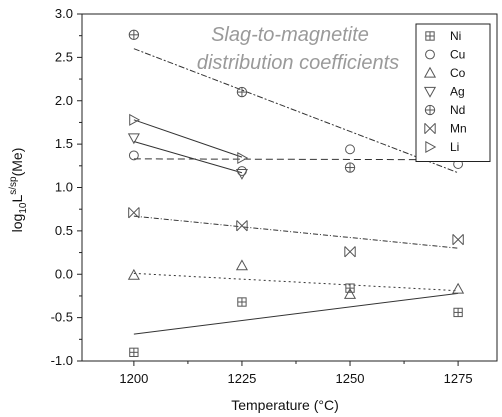  Describe the element at coordinates (296, 282) in the screenshot. I see `fit-line-co` at that location.